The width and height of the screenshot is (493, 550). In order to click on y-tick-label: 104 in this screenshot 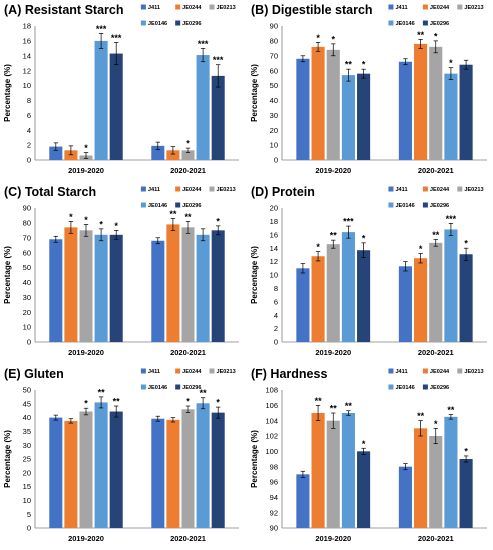, I will do `click(271, 420)`.